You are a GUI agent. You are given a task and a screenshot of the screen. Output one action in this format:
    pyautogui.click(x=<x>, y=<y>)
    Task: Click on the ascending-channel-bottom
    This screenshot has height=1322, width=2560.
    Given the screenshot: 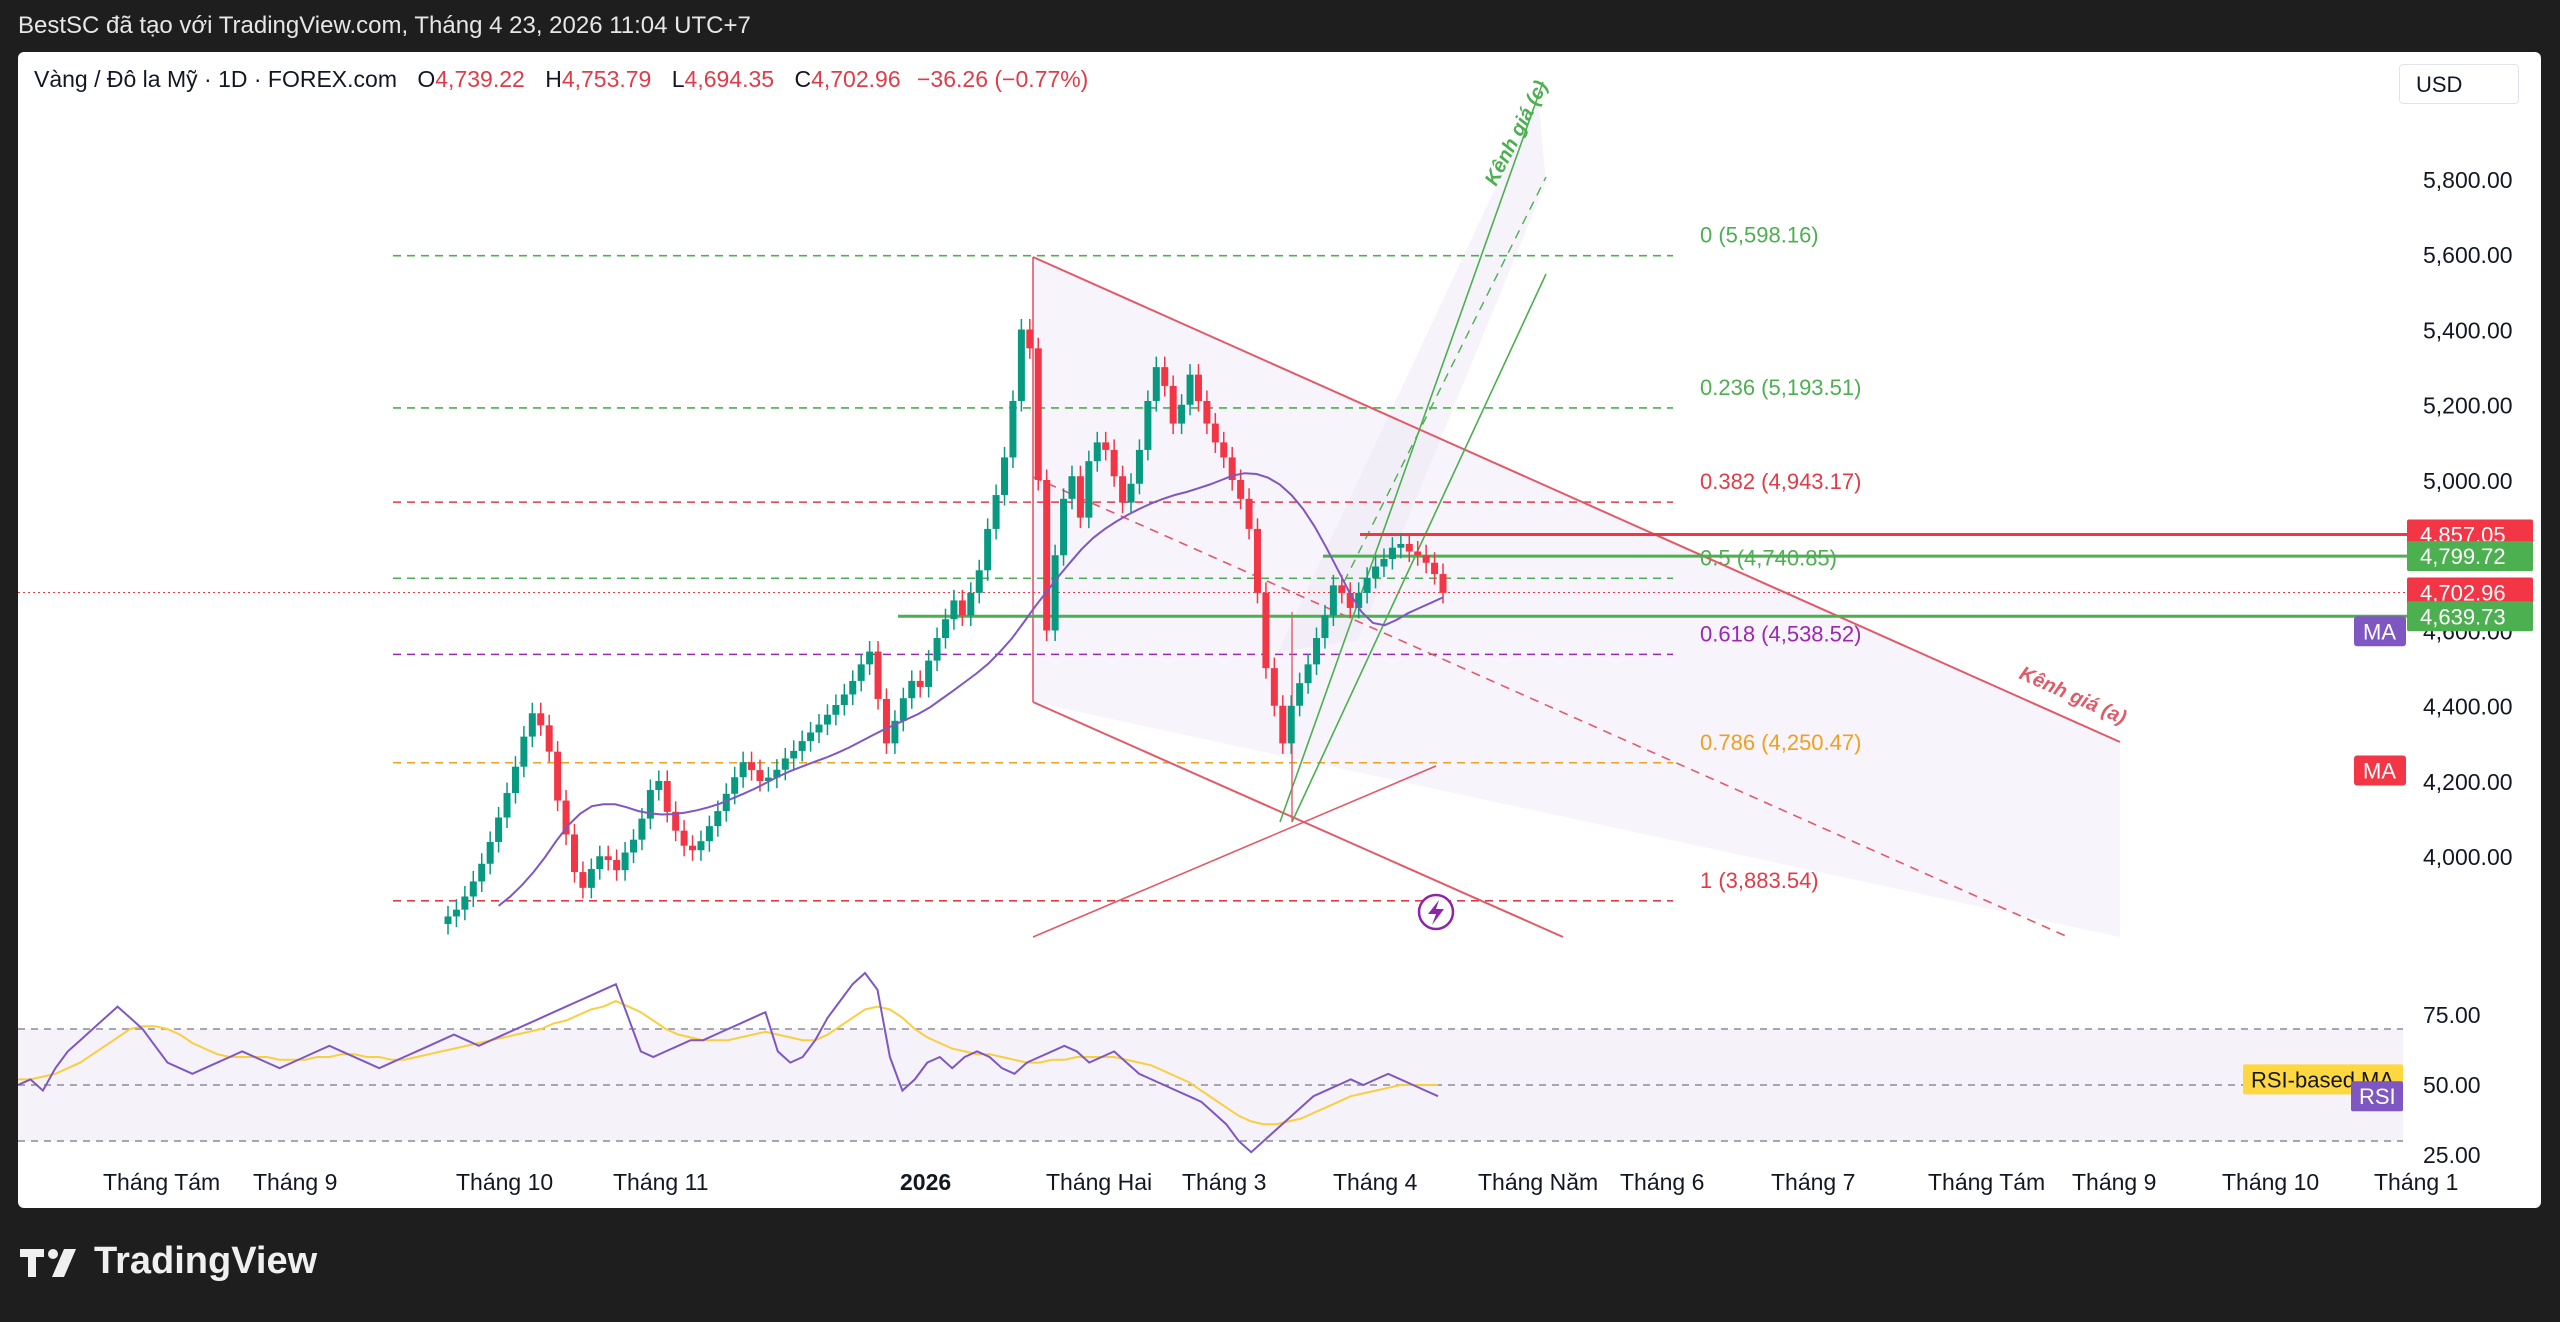 What is the action you would take?
    pyautogui.click(x=1419, y=548)
    